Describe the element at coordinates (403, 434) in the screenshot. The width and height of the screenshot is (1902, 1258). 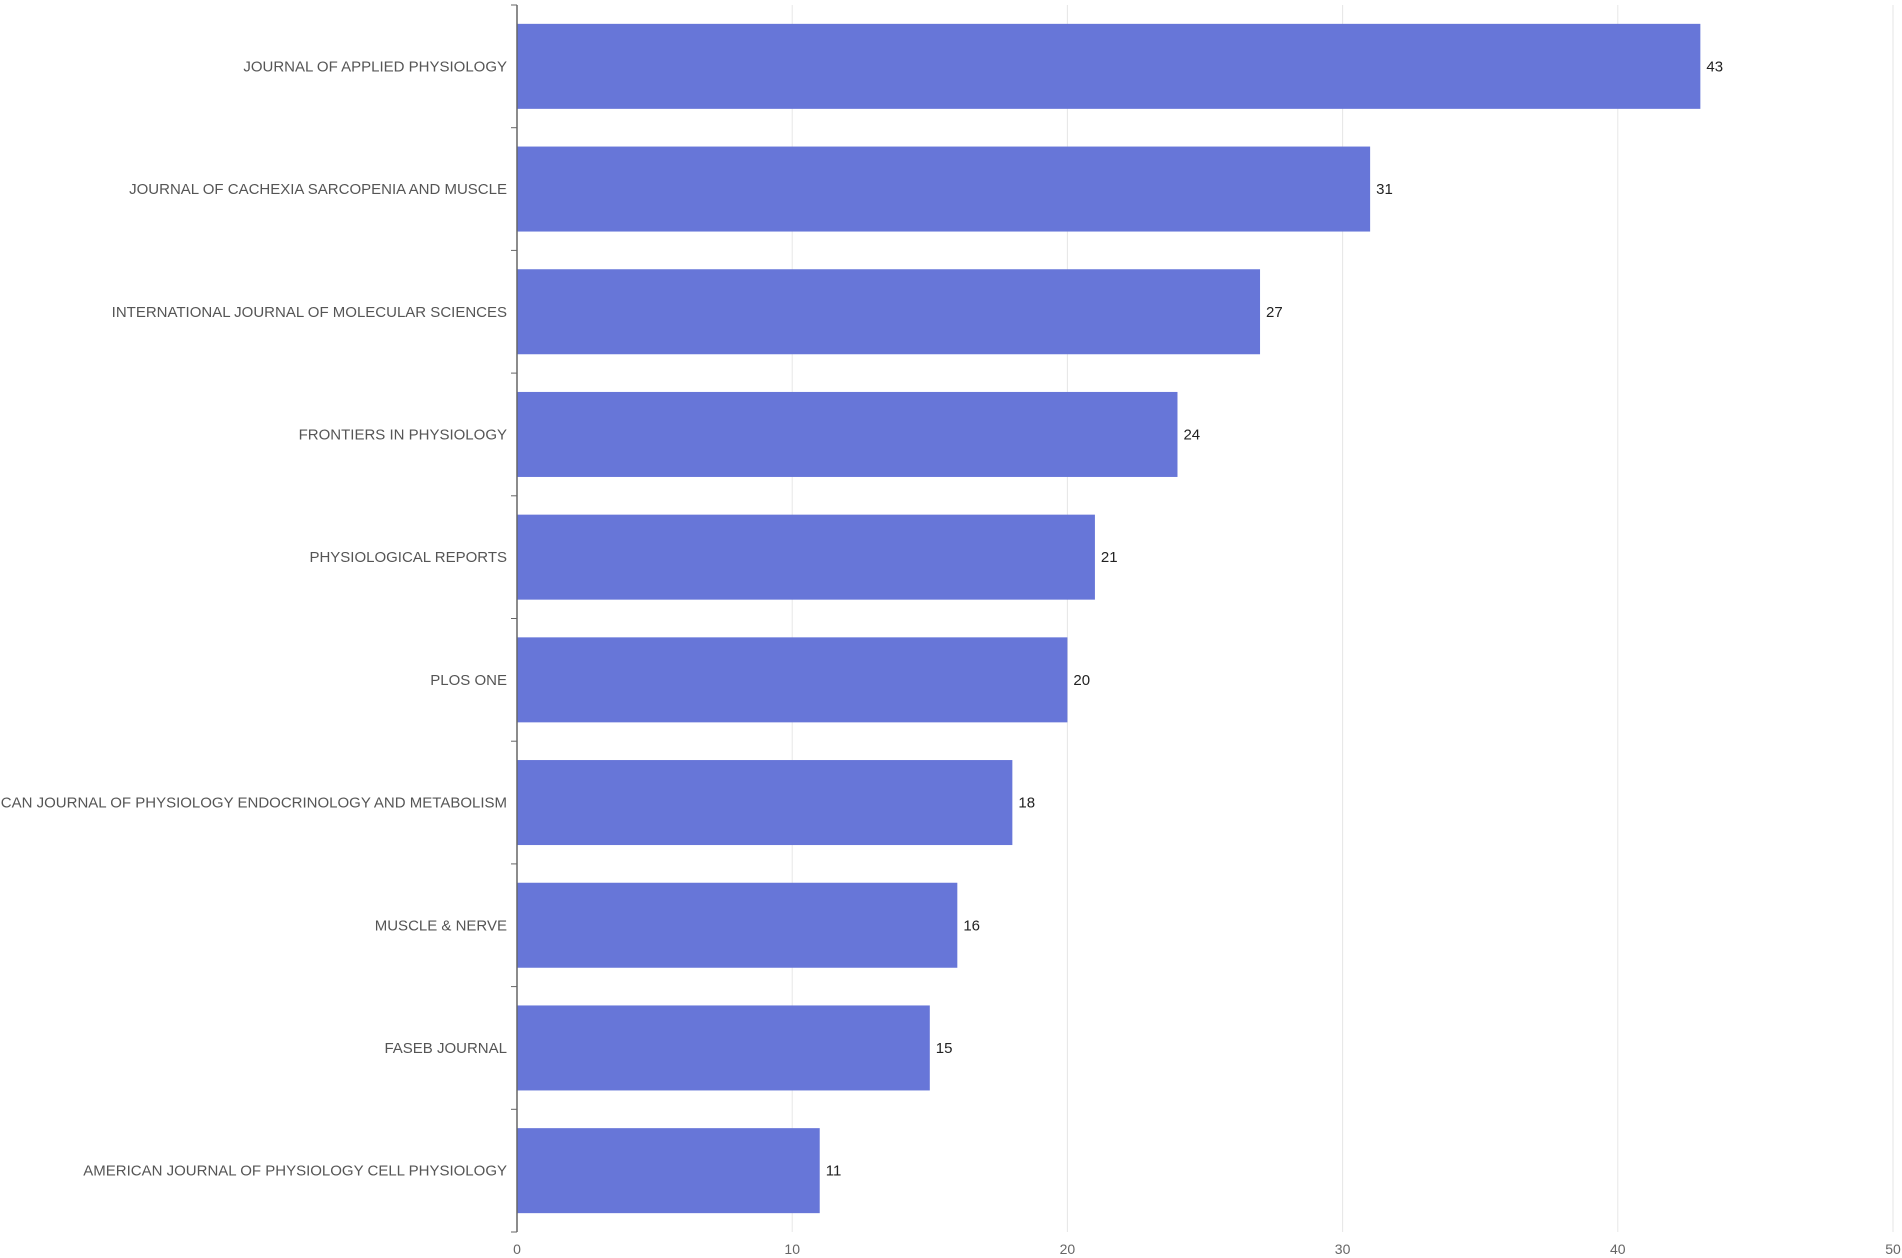
I see `category-label-4: FRONTIERS IN PHYSIOLOGY` at that location.